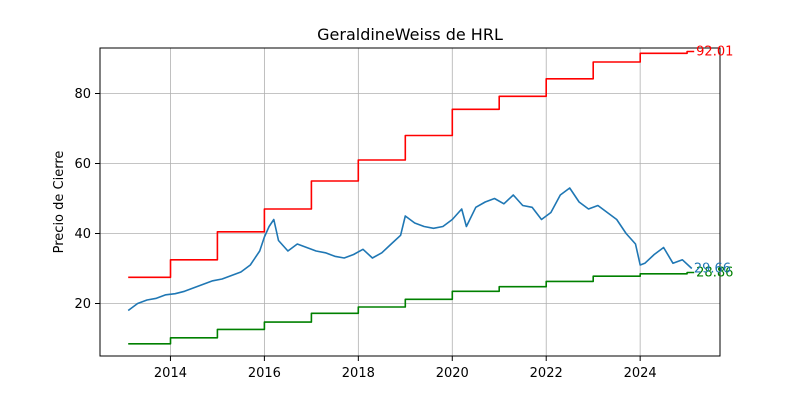  What do you see at coordinates (452, 373) in the screenshot?
I see `x-tick-label: 2020` at bounding box center [452, 373].